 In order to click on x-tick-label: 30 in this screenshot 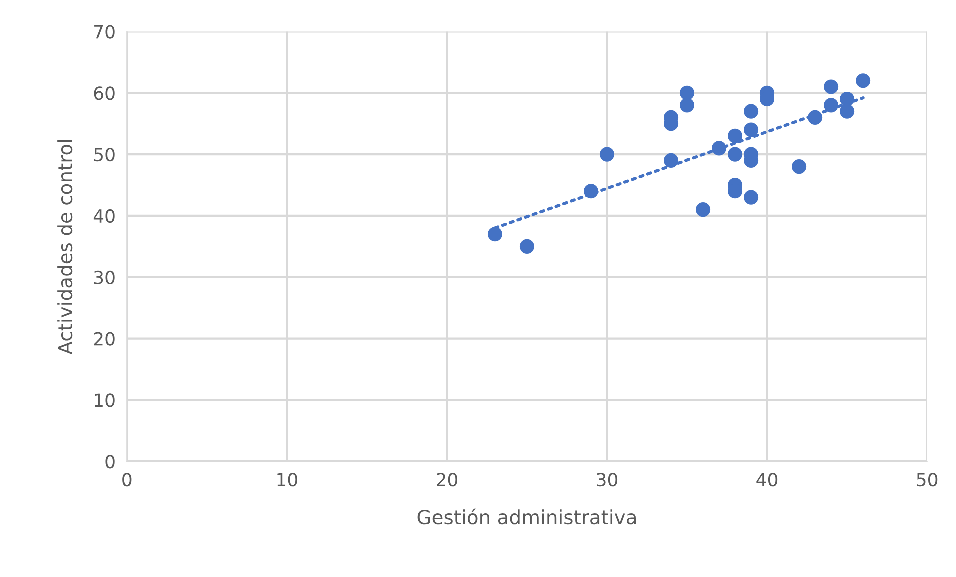, I will do `click(607, 480)`.